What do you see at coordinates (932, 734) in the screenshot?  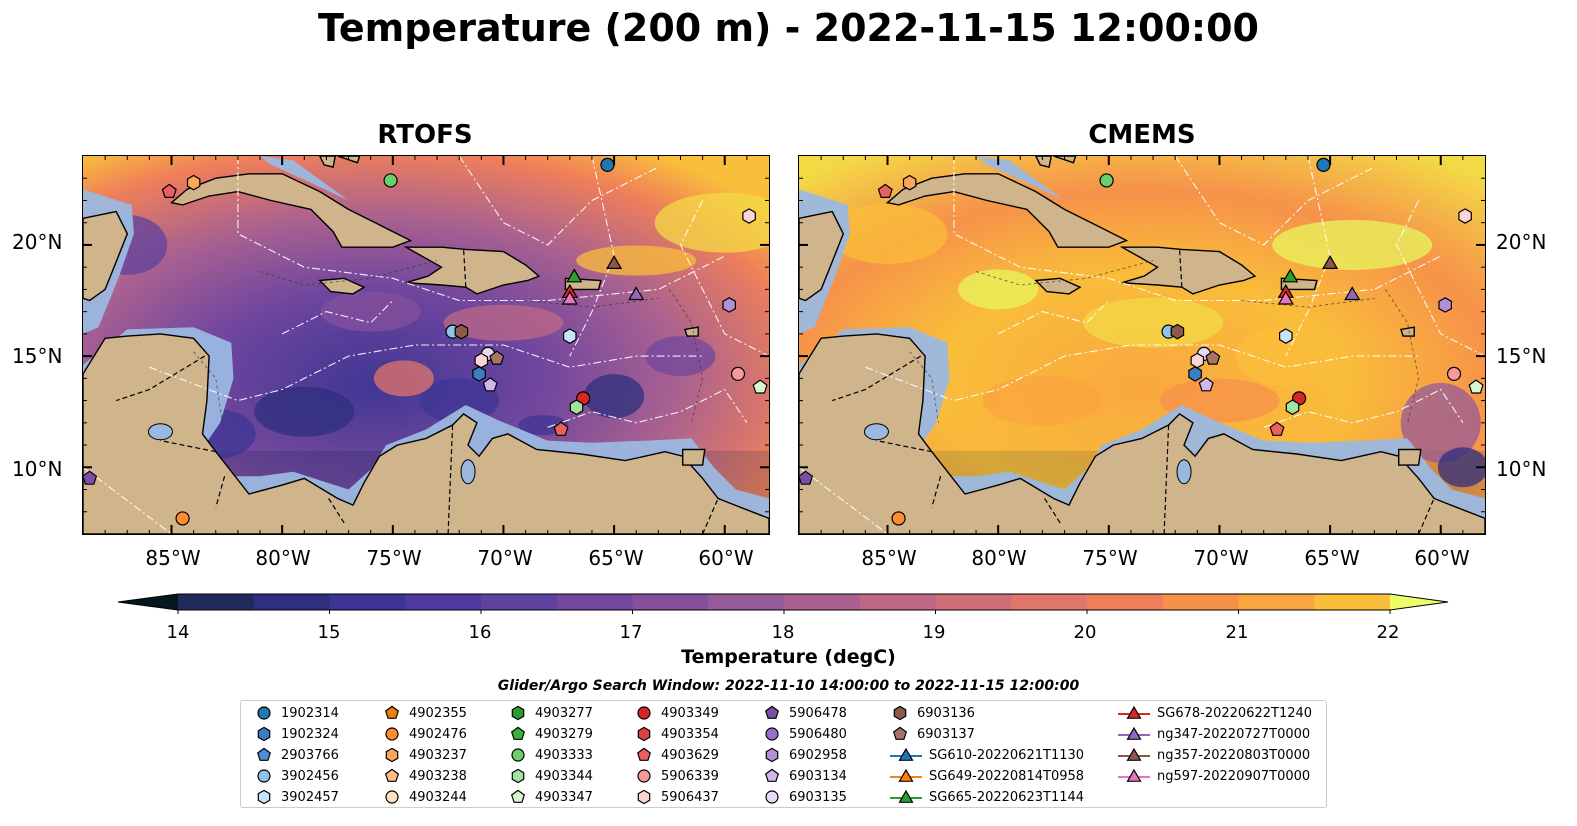 I see `legend-item: 6903137` at bounding box center [932, 734].